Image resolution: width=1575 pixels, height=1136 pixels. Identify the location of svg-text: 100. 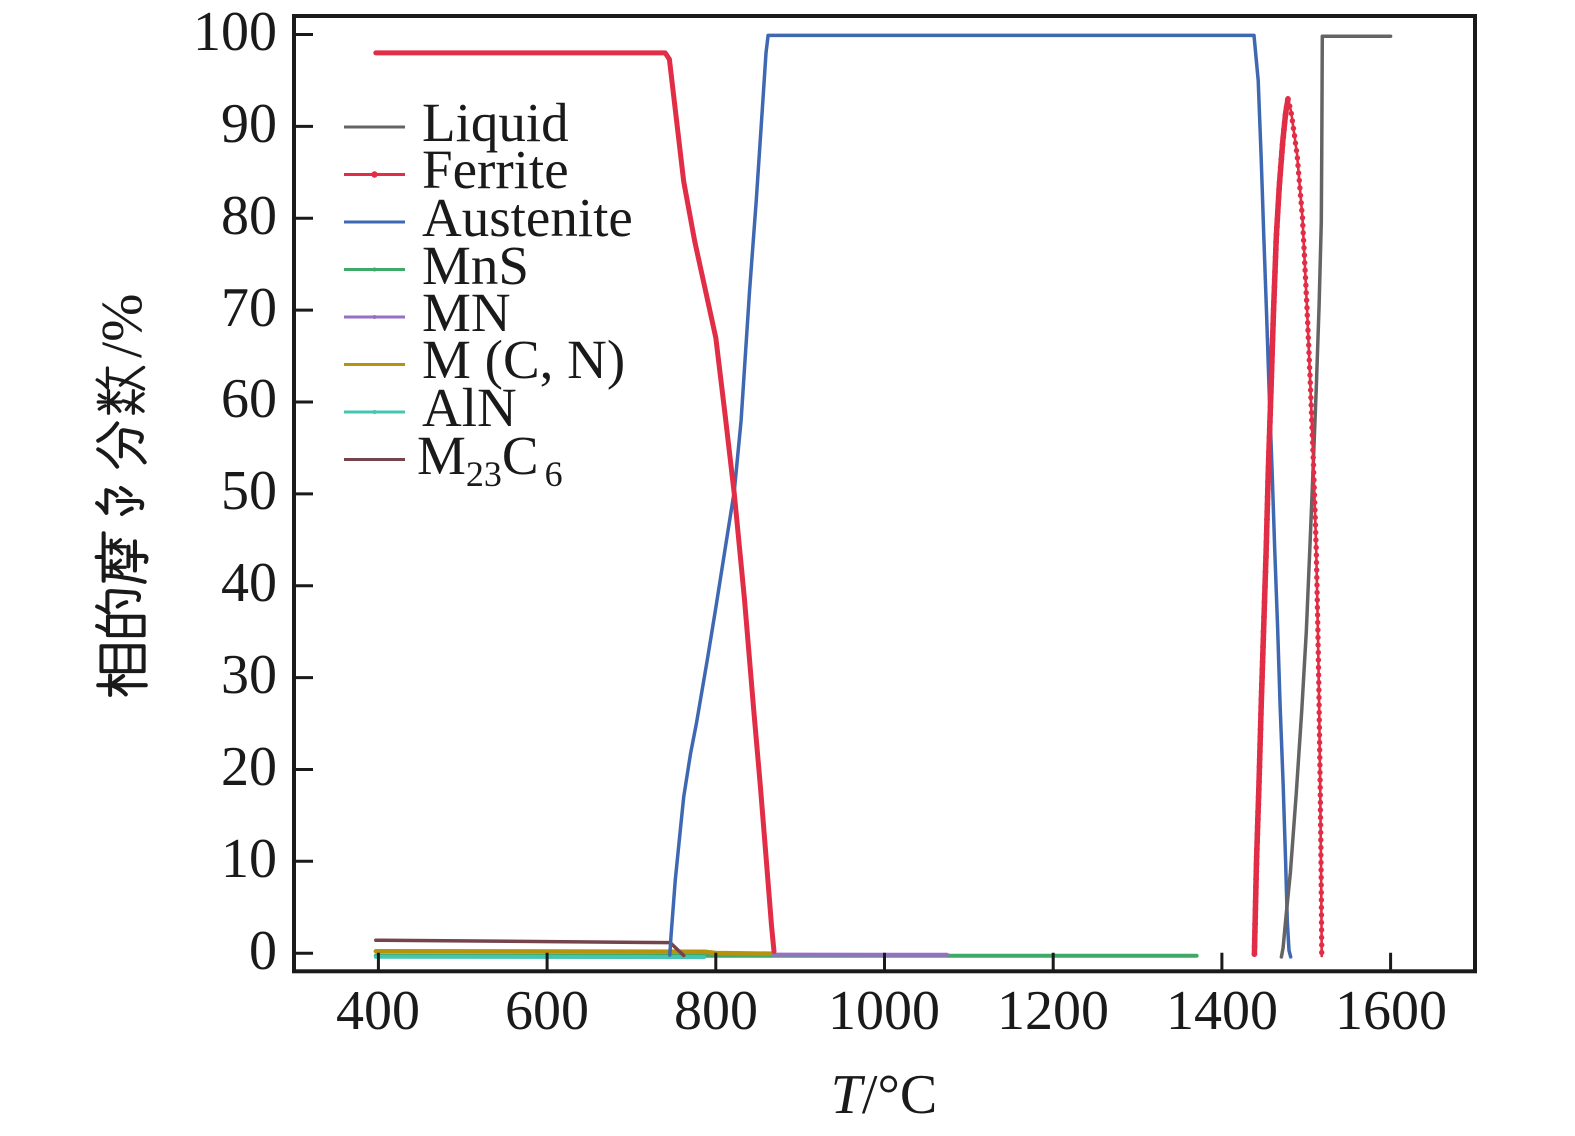
(235, 32).